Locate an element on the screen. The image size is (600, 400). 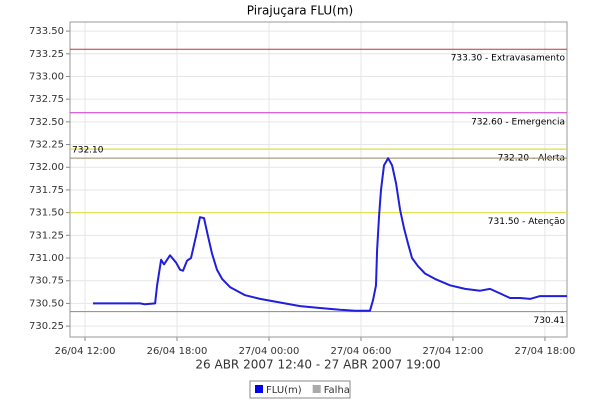
x-tick-label: 27/04 06:00 is located at coordinates (361, 351).